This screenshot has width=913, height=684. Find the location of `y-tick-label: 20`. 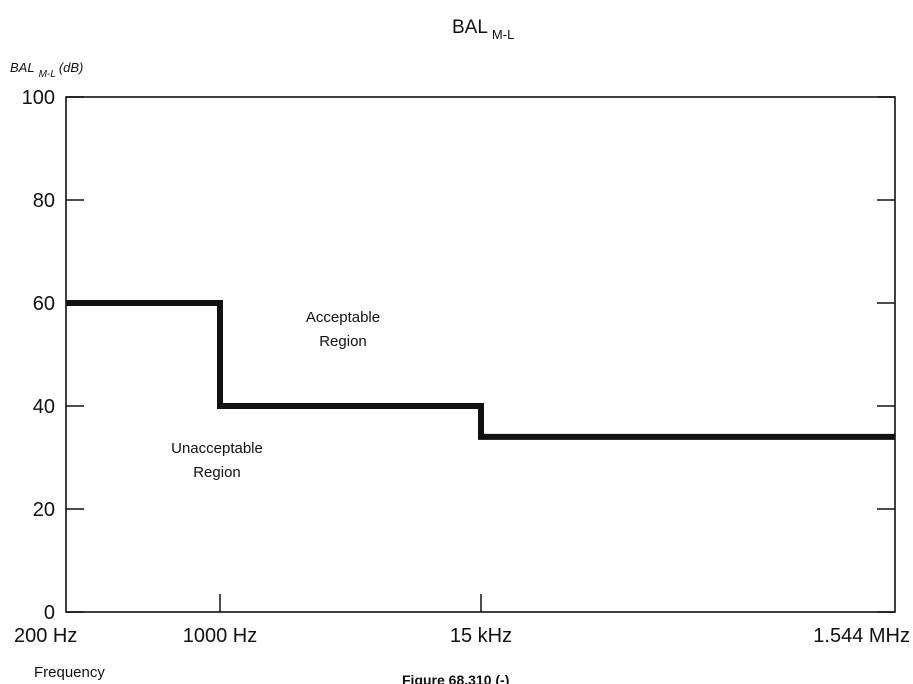

y-tick-label: 20 is located at coordinates (44, 510).